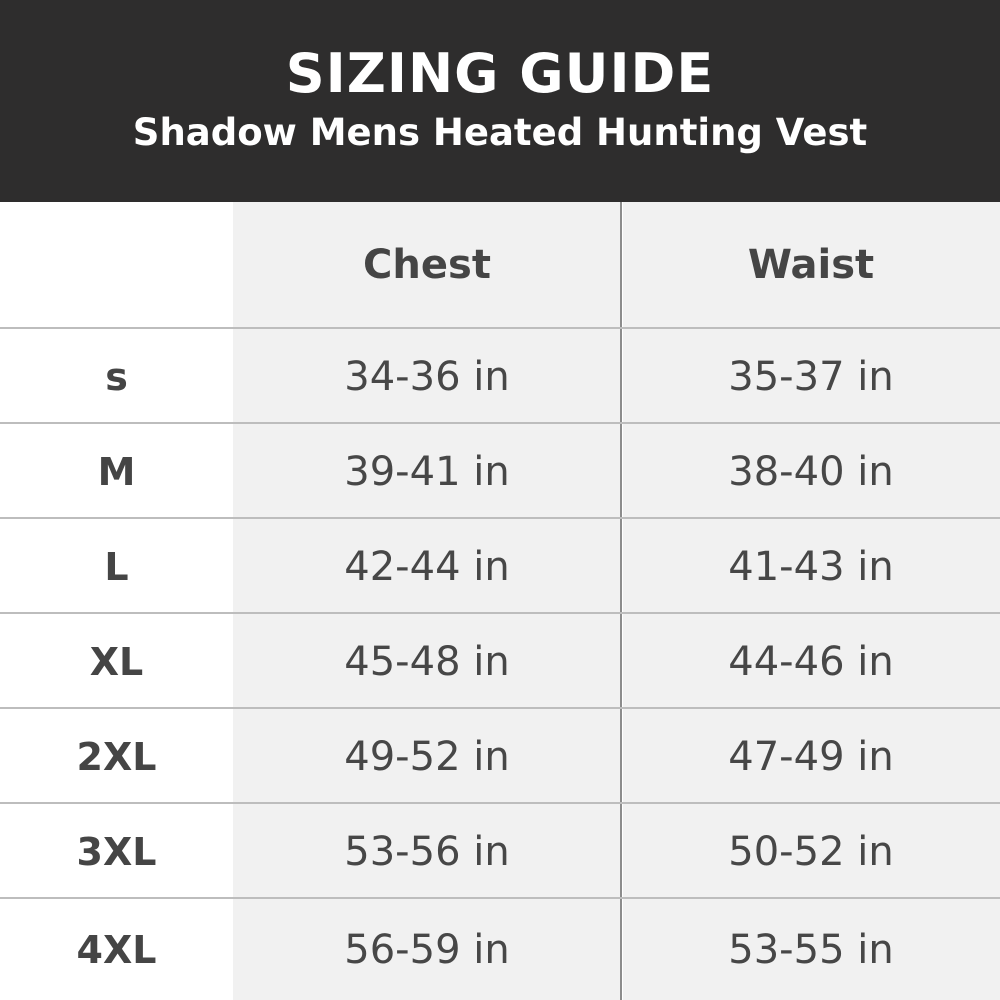  Describe the element at coordinates (116, 950) in the screenshot. I see `size-label: 4XL` at that location.